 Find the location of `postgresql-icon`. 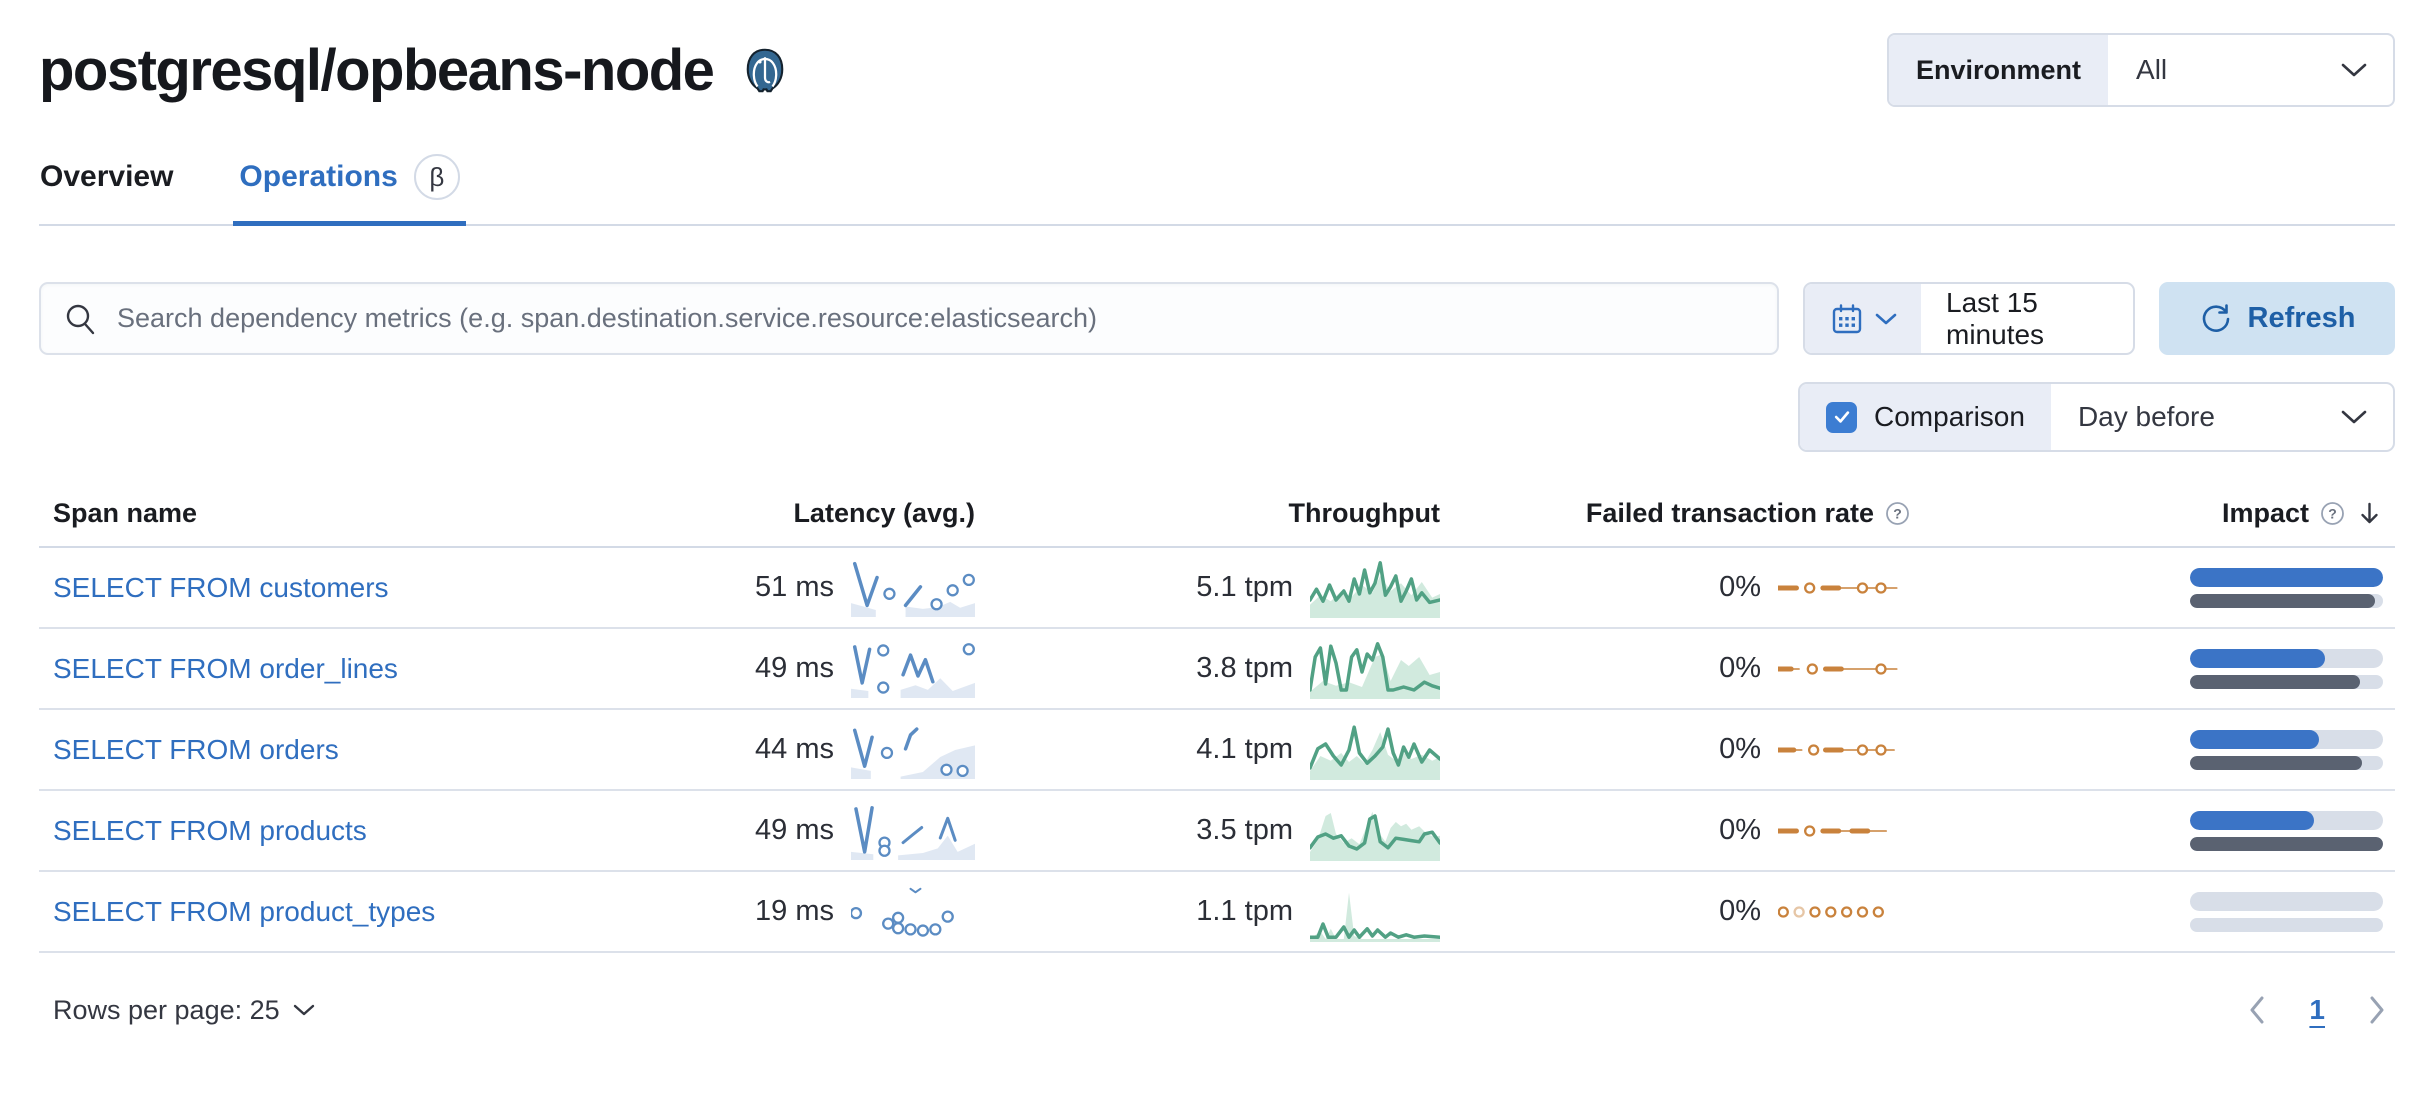

postgresql-icon is located at coordinates (765, 70).